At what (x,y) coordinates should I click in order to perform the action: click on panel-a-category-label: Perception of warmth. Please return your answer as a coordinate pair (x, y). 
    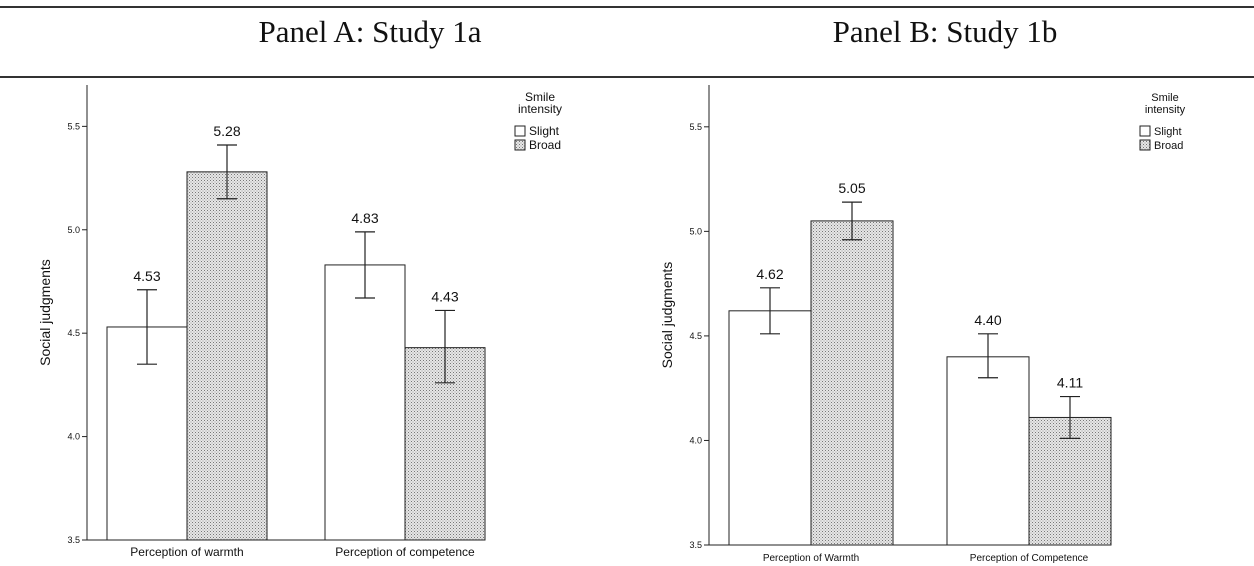
    Looking at the image, I should click on (186, 552).